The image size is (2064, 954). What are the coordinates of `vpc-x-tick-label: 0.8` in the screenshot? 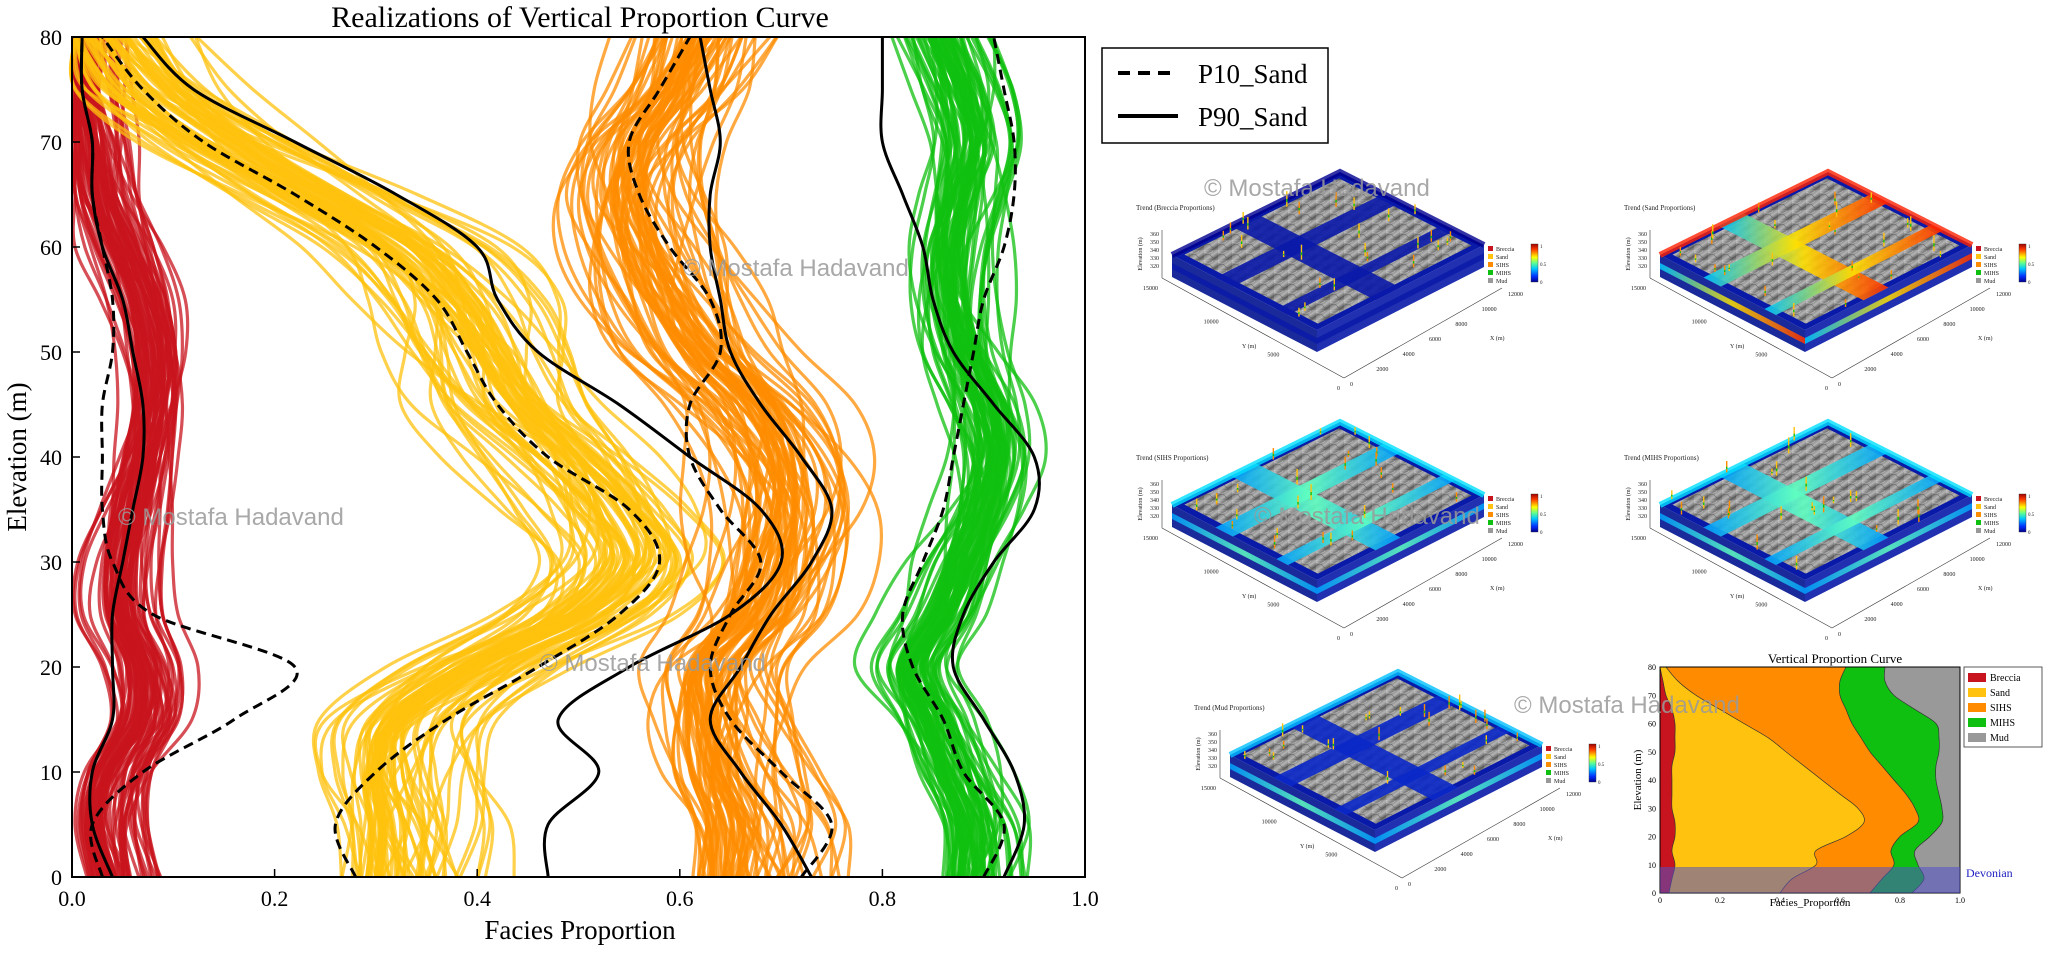 It's located at (1900, 900).